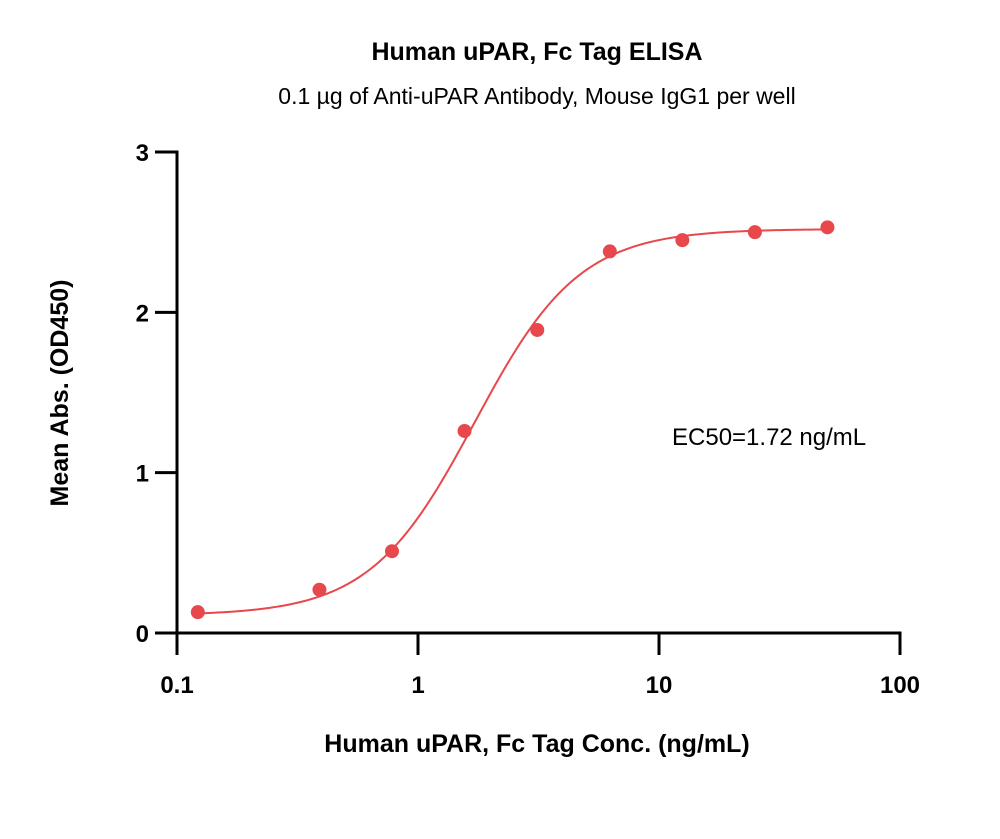 The height and width of the screenshot is (839, 1000). Describe the element at coordinates (536, 52) in the screenshot. I see `chart-title: Human uPAR, Fc Tag ELISA` at that location.